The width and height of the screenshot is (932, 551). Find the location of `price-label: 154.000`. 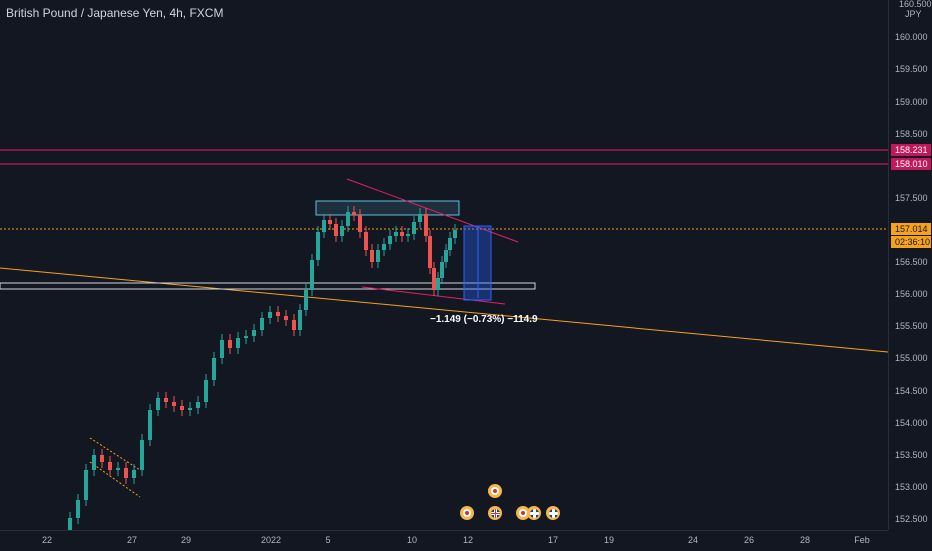

price-label: 154.000 is located at coordinates (911, 423).